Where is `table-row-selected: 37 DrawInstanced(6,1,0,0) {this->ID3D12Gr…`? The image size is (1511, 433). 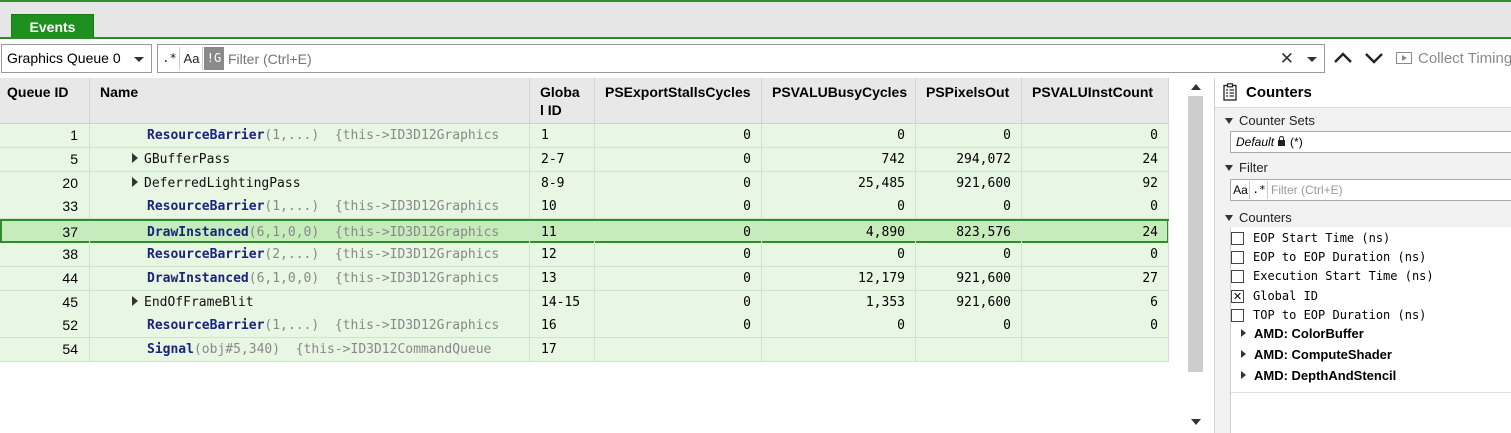 table-row-selected: 37 DrawInstanced(6,1,0,0) {this->ID3D12Gr… is located at coordinates (584, 232).